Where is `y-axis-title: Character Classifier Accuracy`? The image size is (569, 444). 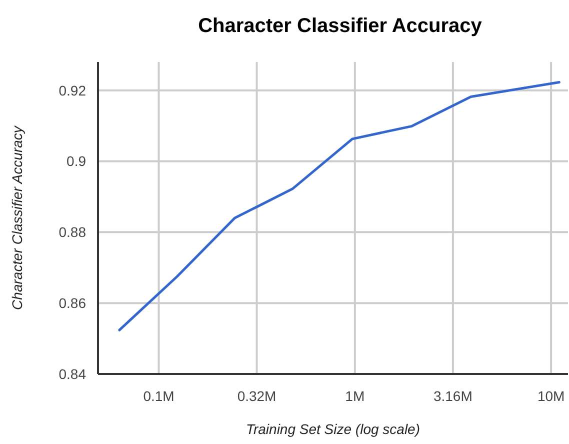
y-axis-title: Character Classifier Accuracy is located at coordinates (17, 217).